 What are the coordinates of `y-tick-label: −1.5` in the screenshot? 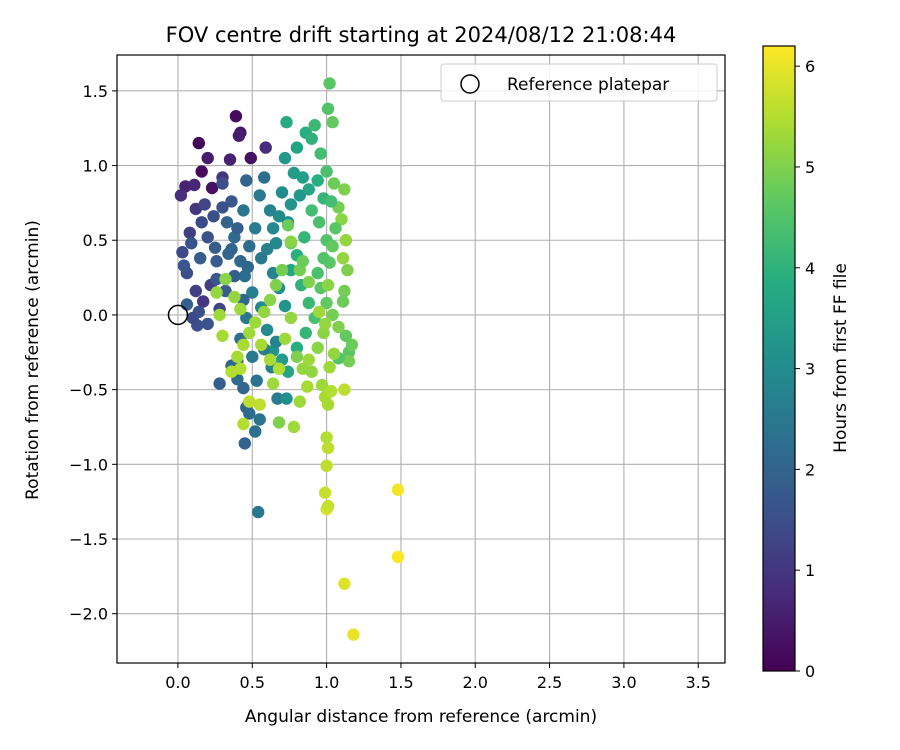 It's located at (88, 539).